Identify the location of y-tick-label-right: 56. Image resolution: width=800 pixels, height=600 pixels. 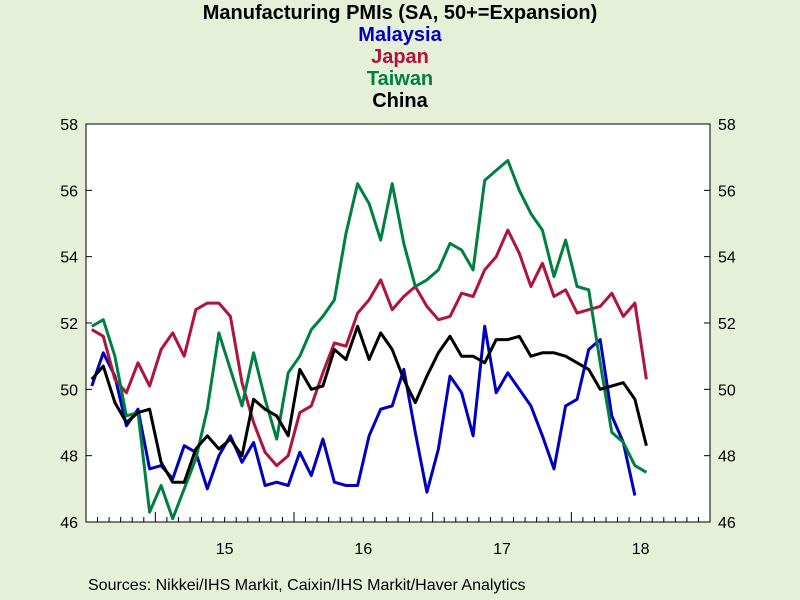
(727, 191).